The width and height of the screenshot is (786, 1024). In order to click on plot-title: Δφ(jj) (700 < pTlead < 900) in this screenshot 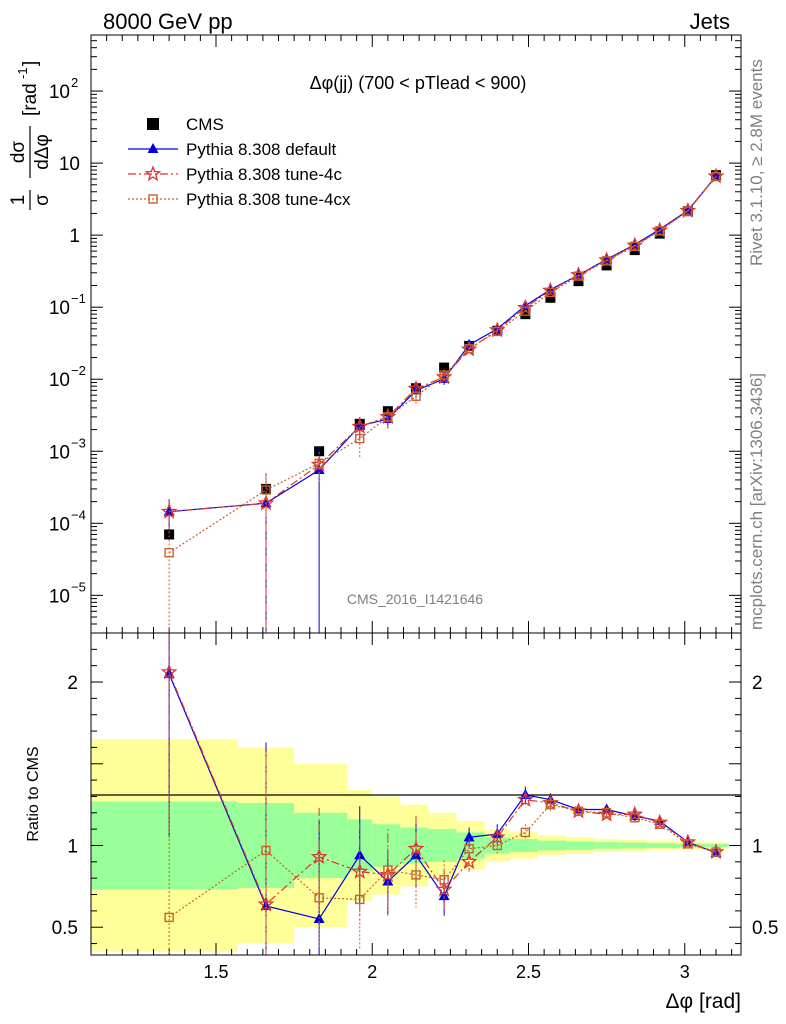, I will do `click(418, 83)`.